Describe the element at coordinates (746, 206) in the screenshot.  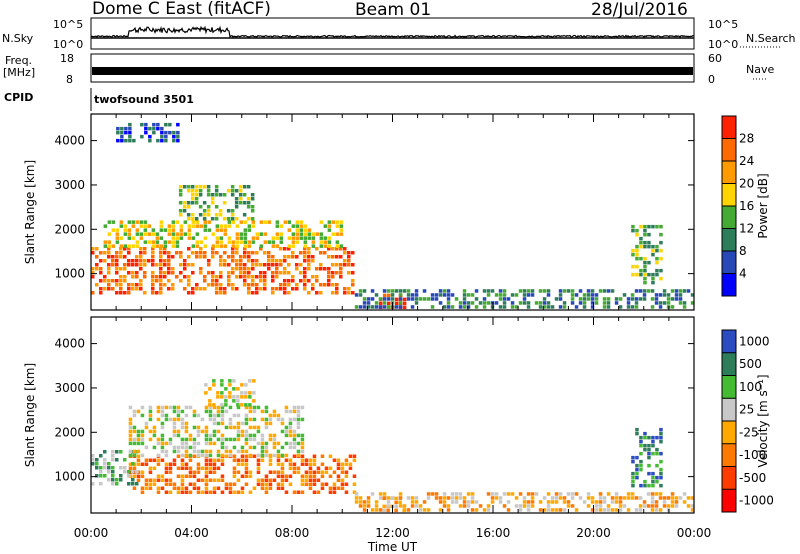
I see `colorbar-tick-label: 16` at that location.